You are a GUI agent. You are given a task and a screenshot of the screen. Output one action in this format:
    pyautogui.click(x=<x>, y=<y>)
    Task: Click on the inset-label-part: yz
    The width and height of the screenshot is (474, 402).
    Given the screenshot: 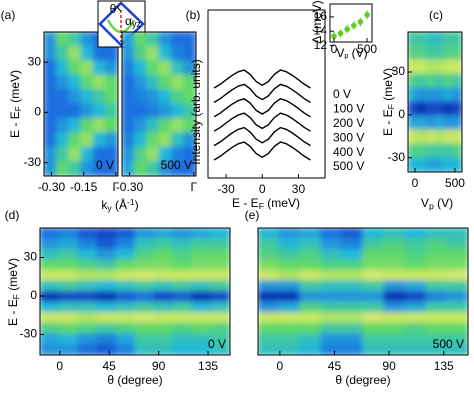 What is the action you would take?
    pyautogui.click(x=137, y=24)
    